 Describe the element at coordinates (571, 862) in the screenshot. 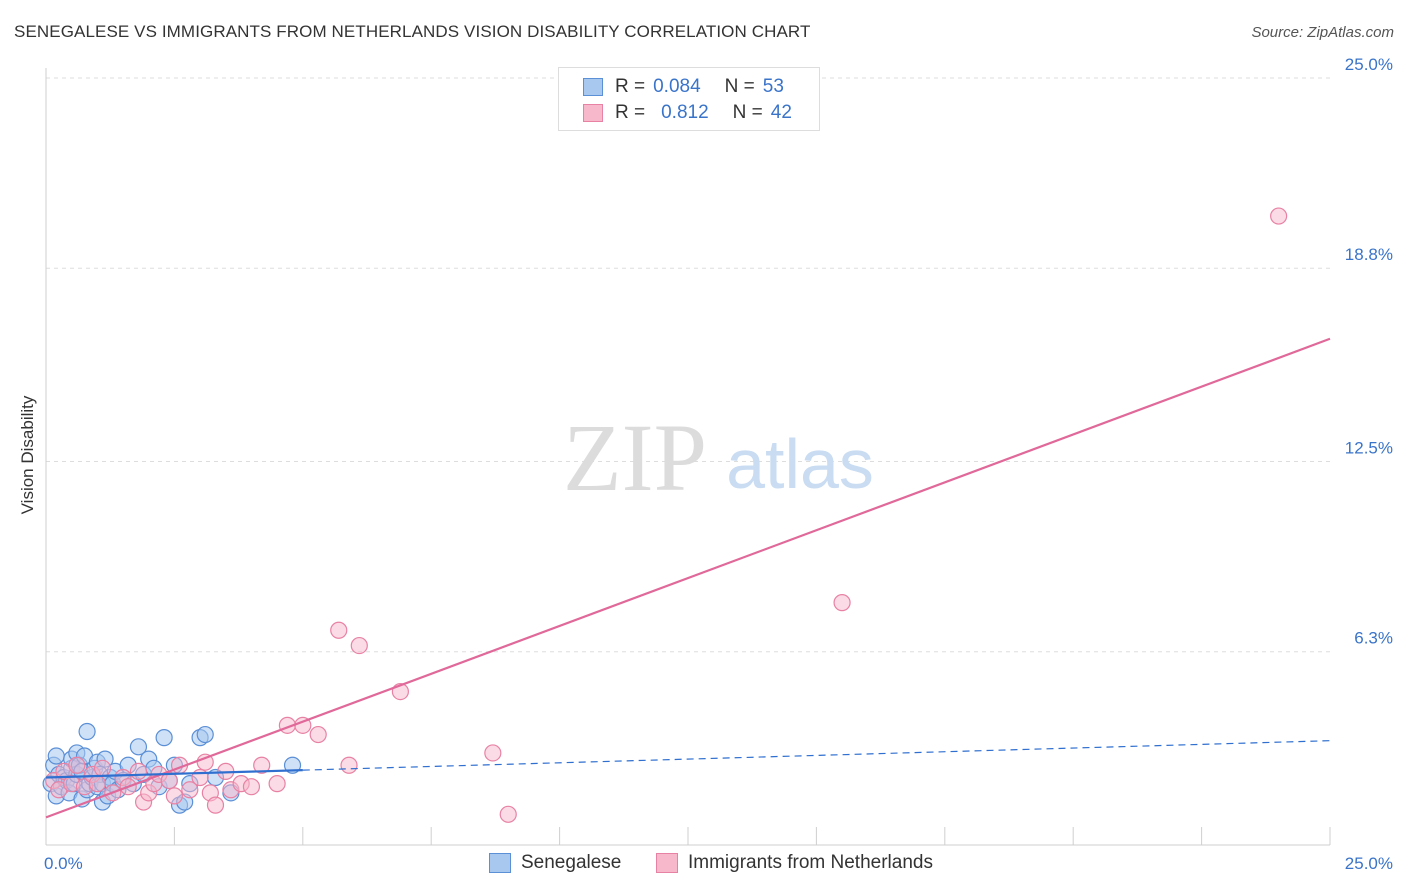

I see `legend-label-senegalese: Senegalese` at that location.